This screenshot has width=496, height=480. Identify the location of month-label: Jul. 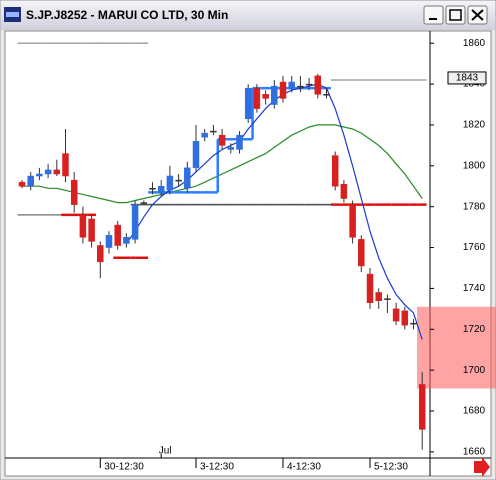
(165, 451).